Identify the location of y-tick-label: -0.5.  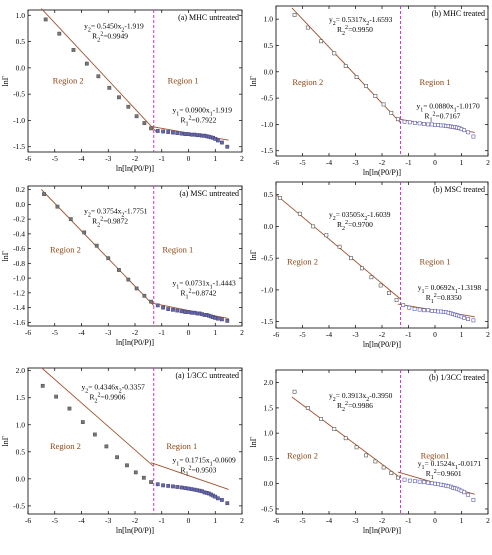
(267, 258).